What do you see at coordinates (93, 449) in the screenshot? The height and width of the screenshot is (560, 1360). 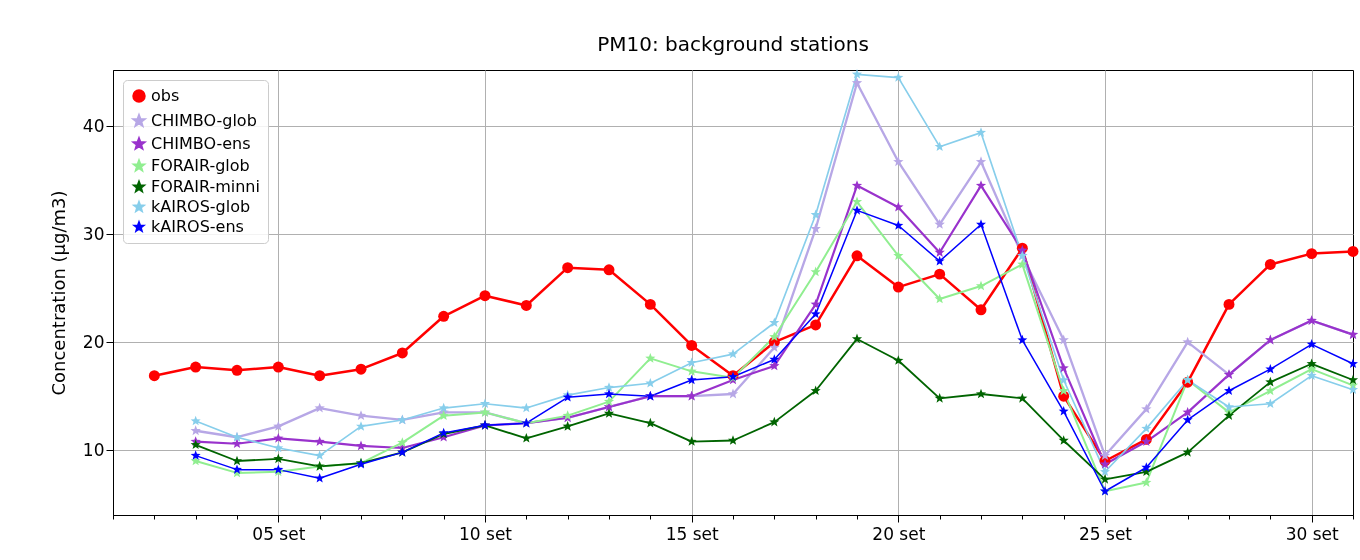 I see `y-tick-label: 10` at bounding box center [93, 449].